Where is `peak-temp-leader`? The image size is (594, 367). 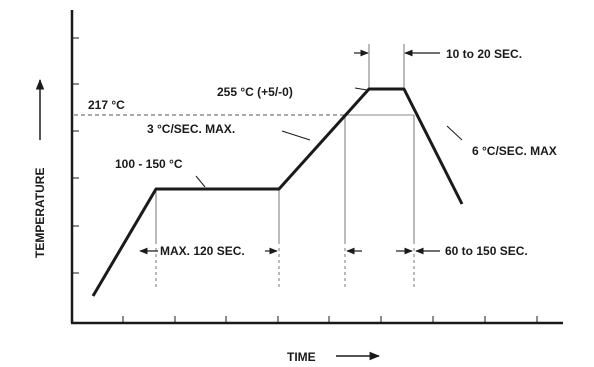 peak-temp-leader is located at coordinates (361, 89).